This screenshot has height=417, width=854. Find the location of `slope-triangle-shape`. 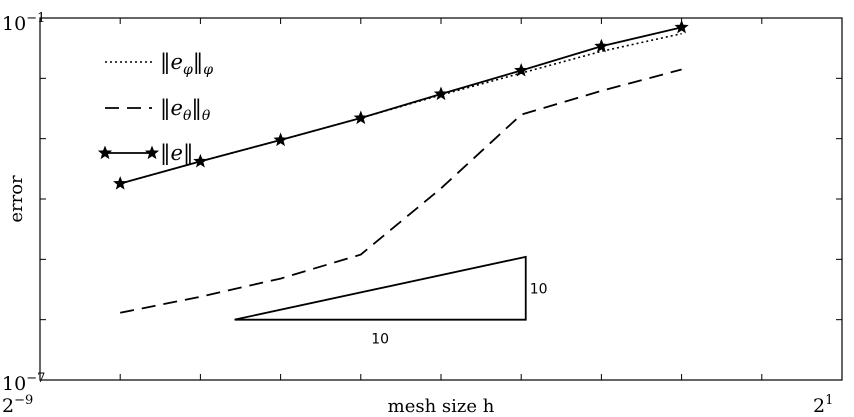

slope-triangle-shape is located at coordinates (380, 288).